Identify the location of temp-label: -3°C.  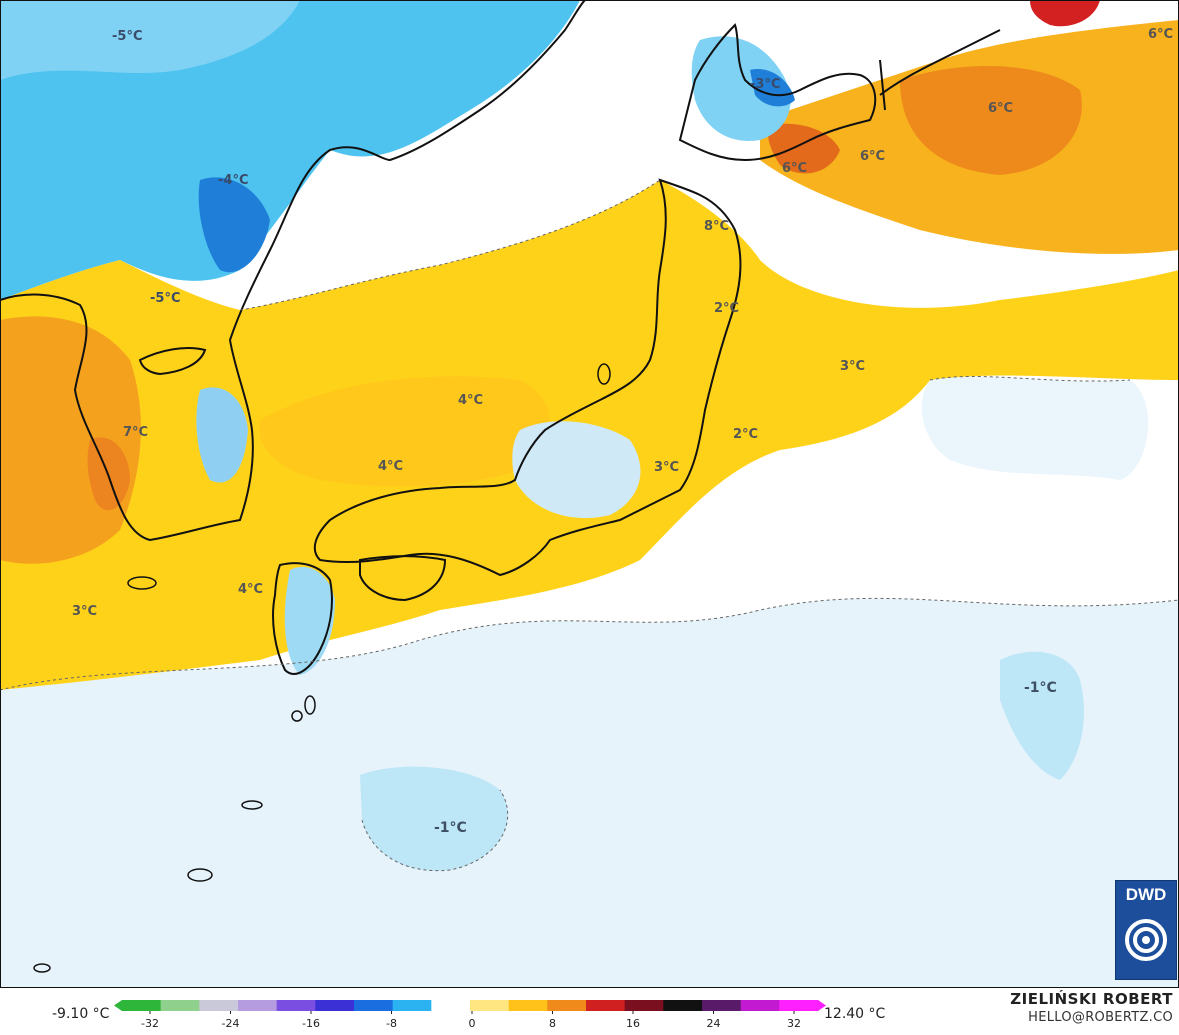
(765, 84).